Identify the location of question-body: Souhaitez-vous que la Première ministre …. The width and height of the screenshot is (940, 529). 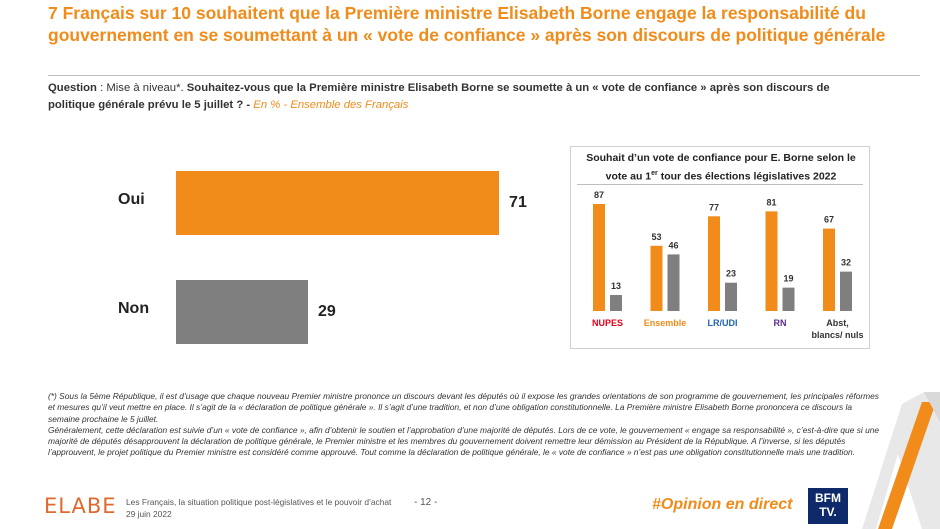
(439, 96).